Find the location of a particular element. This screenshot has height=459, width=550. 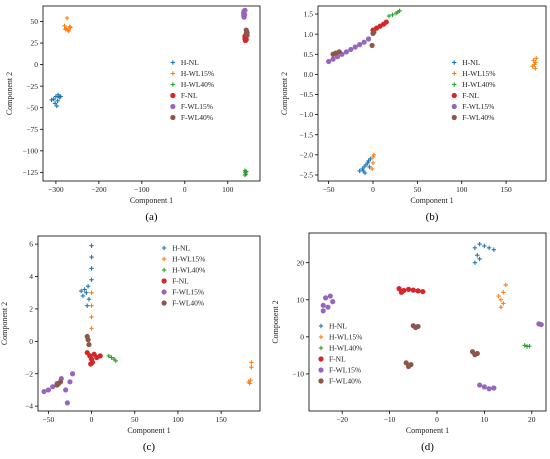

legend: H-NL H-WL15% H-WL40% F-NL F-WL15% F-WL40% is located at coordinates (183, 276).